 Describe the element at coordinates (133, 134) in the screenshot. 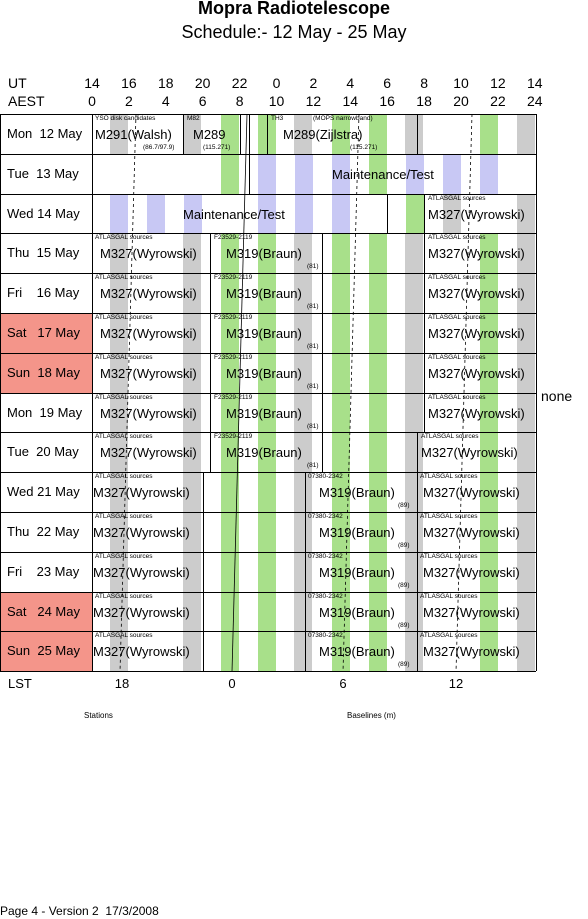

I see `block-big: M291(Walsh)` at that location.